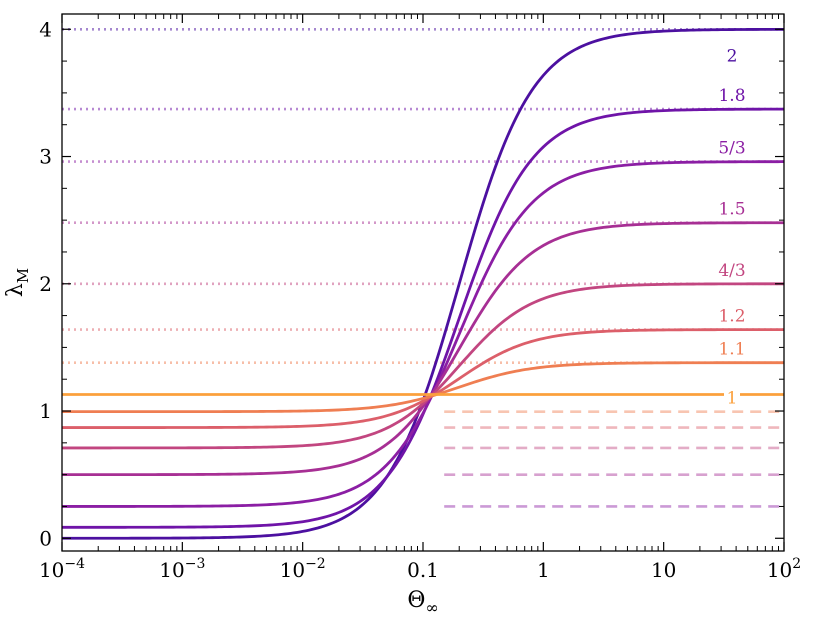  I want to click on y-tick-label: 1, so click(45, 411).